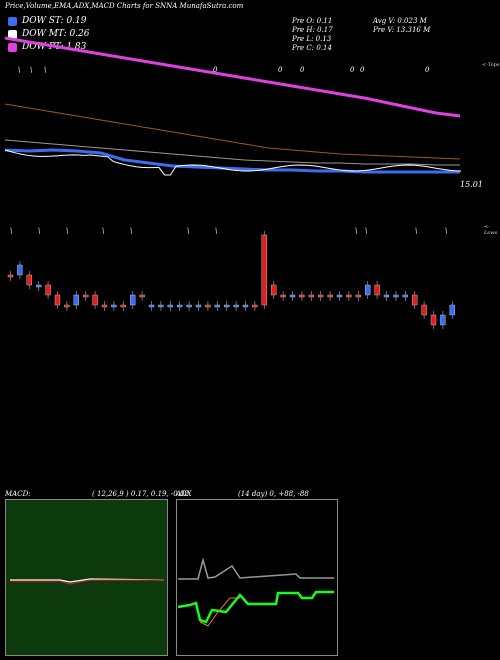  I want to click on legend-swatch-blue, so click(12, 21).